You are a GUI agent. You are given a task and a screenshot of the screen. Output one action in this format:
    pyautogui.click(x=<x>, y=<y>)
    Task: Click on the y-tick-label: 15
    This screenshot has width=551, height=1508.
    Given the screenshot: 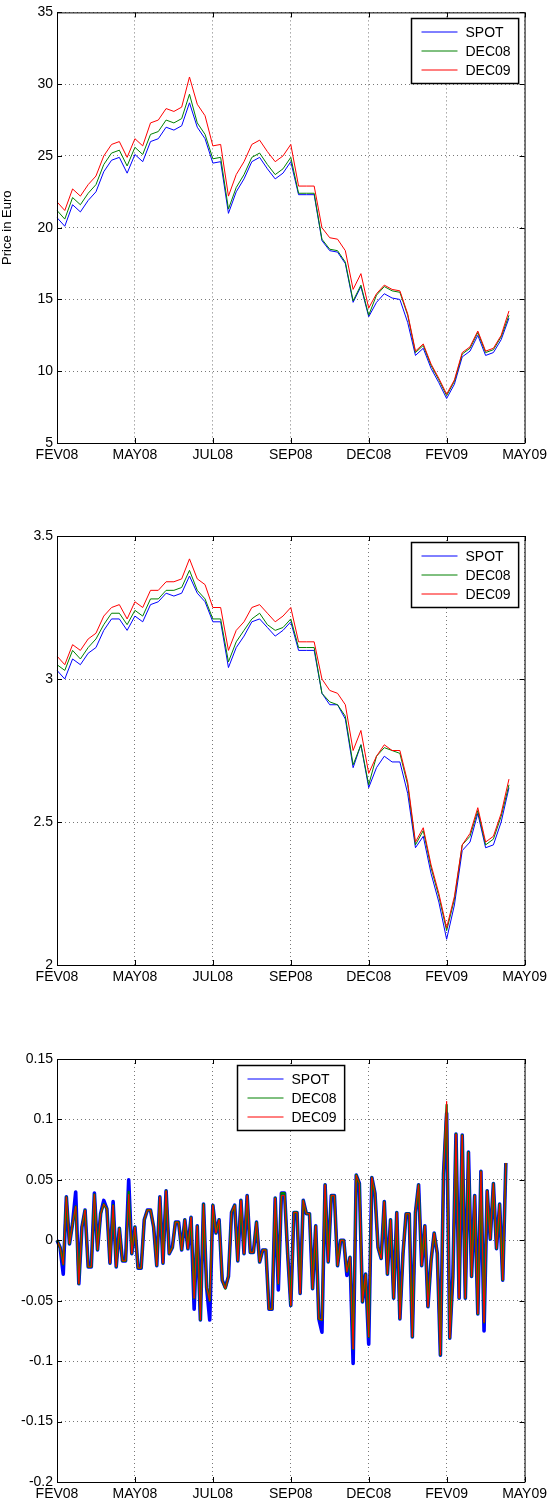 What is the action you would take?
    pyautogui.click(x=45, y=298)
    